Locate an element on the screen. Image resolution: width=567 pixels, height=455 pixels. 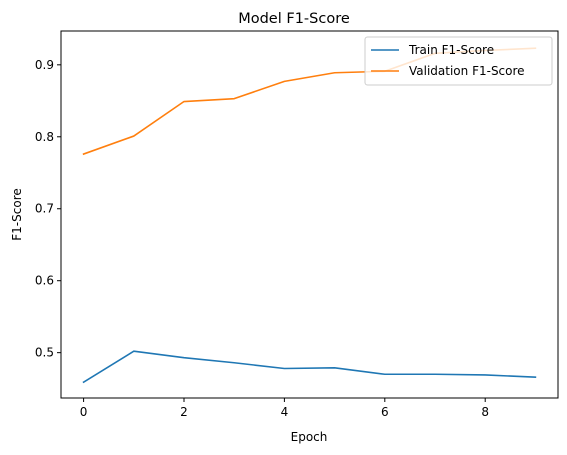
y-tick-label: 0.6 is located at coordinates (44, 281).